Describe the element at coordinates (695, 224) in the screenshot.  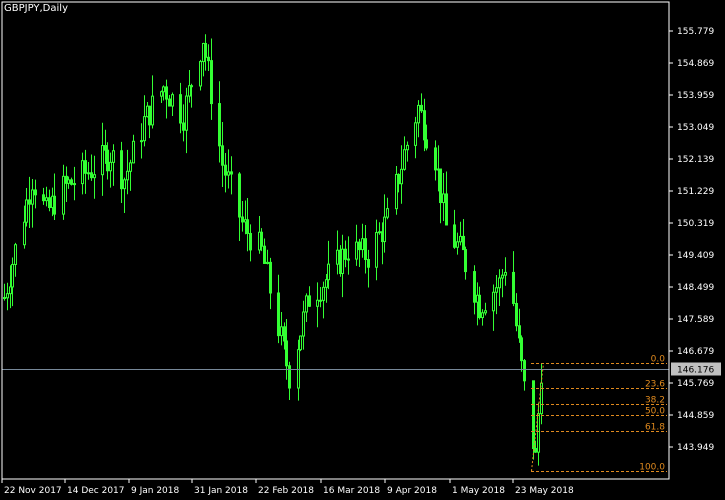
I see `price-label: 150.319` at that location.